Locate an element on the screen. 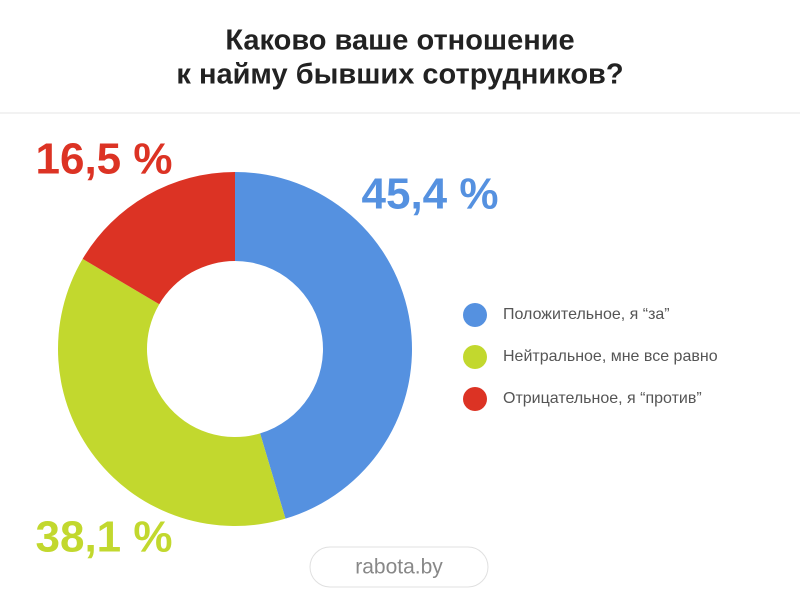 The width and height of the screenshot is (800, 609). value-label: 38,1 % is located at coordinates (104, 537).